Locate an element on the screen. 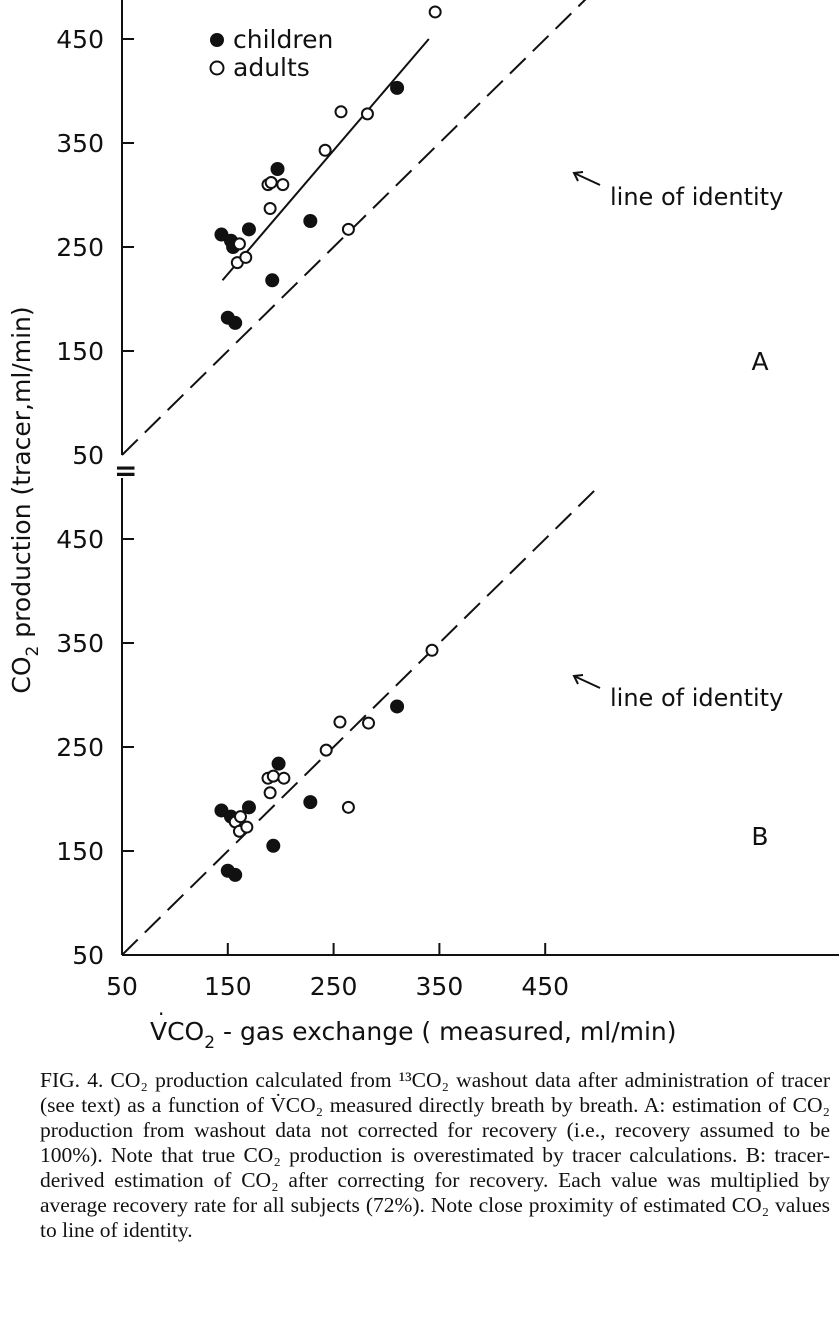  x-tick-label: 250 is located at coordinates (334, 986).